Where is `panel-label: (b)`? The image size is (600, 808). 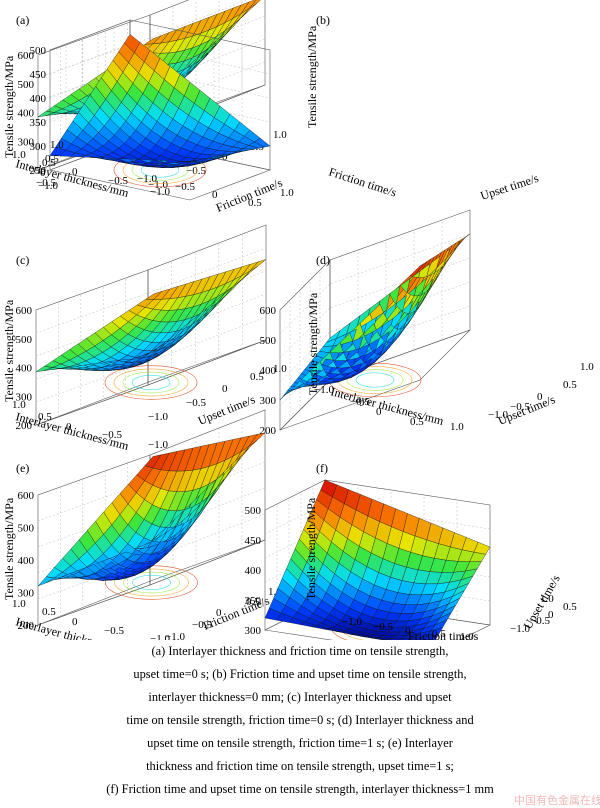
panel-label: (b) is located at coordinates (323, 20).